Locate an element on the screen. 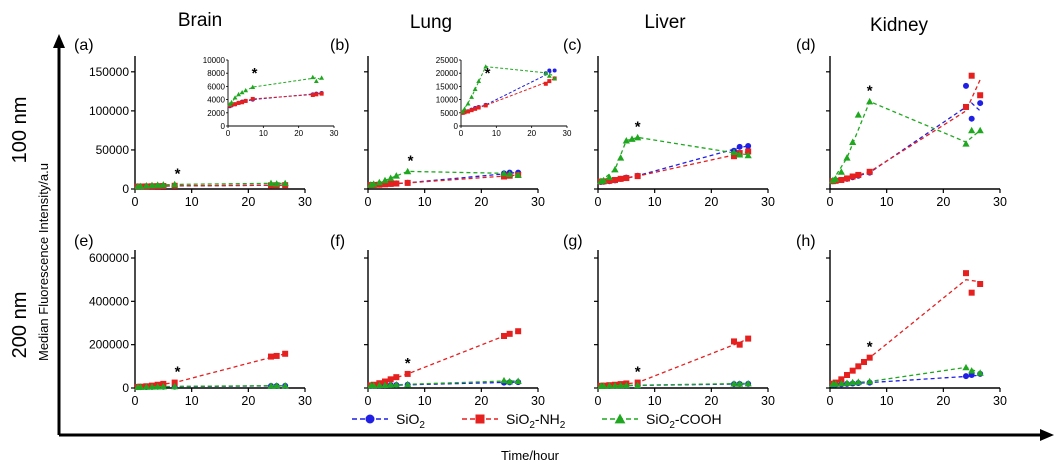 Image resolution: width=1058 pixels, height=465 pixels. panel-d: (d) 0 10 20 30 * is located at coordinates (901, 123).